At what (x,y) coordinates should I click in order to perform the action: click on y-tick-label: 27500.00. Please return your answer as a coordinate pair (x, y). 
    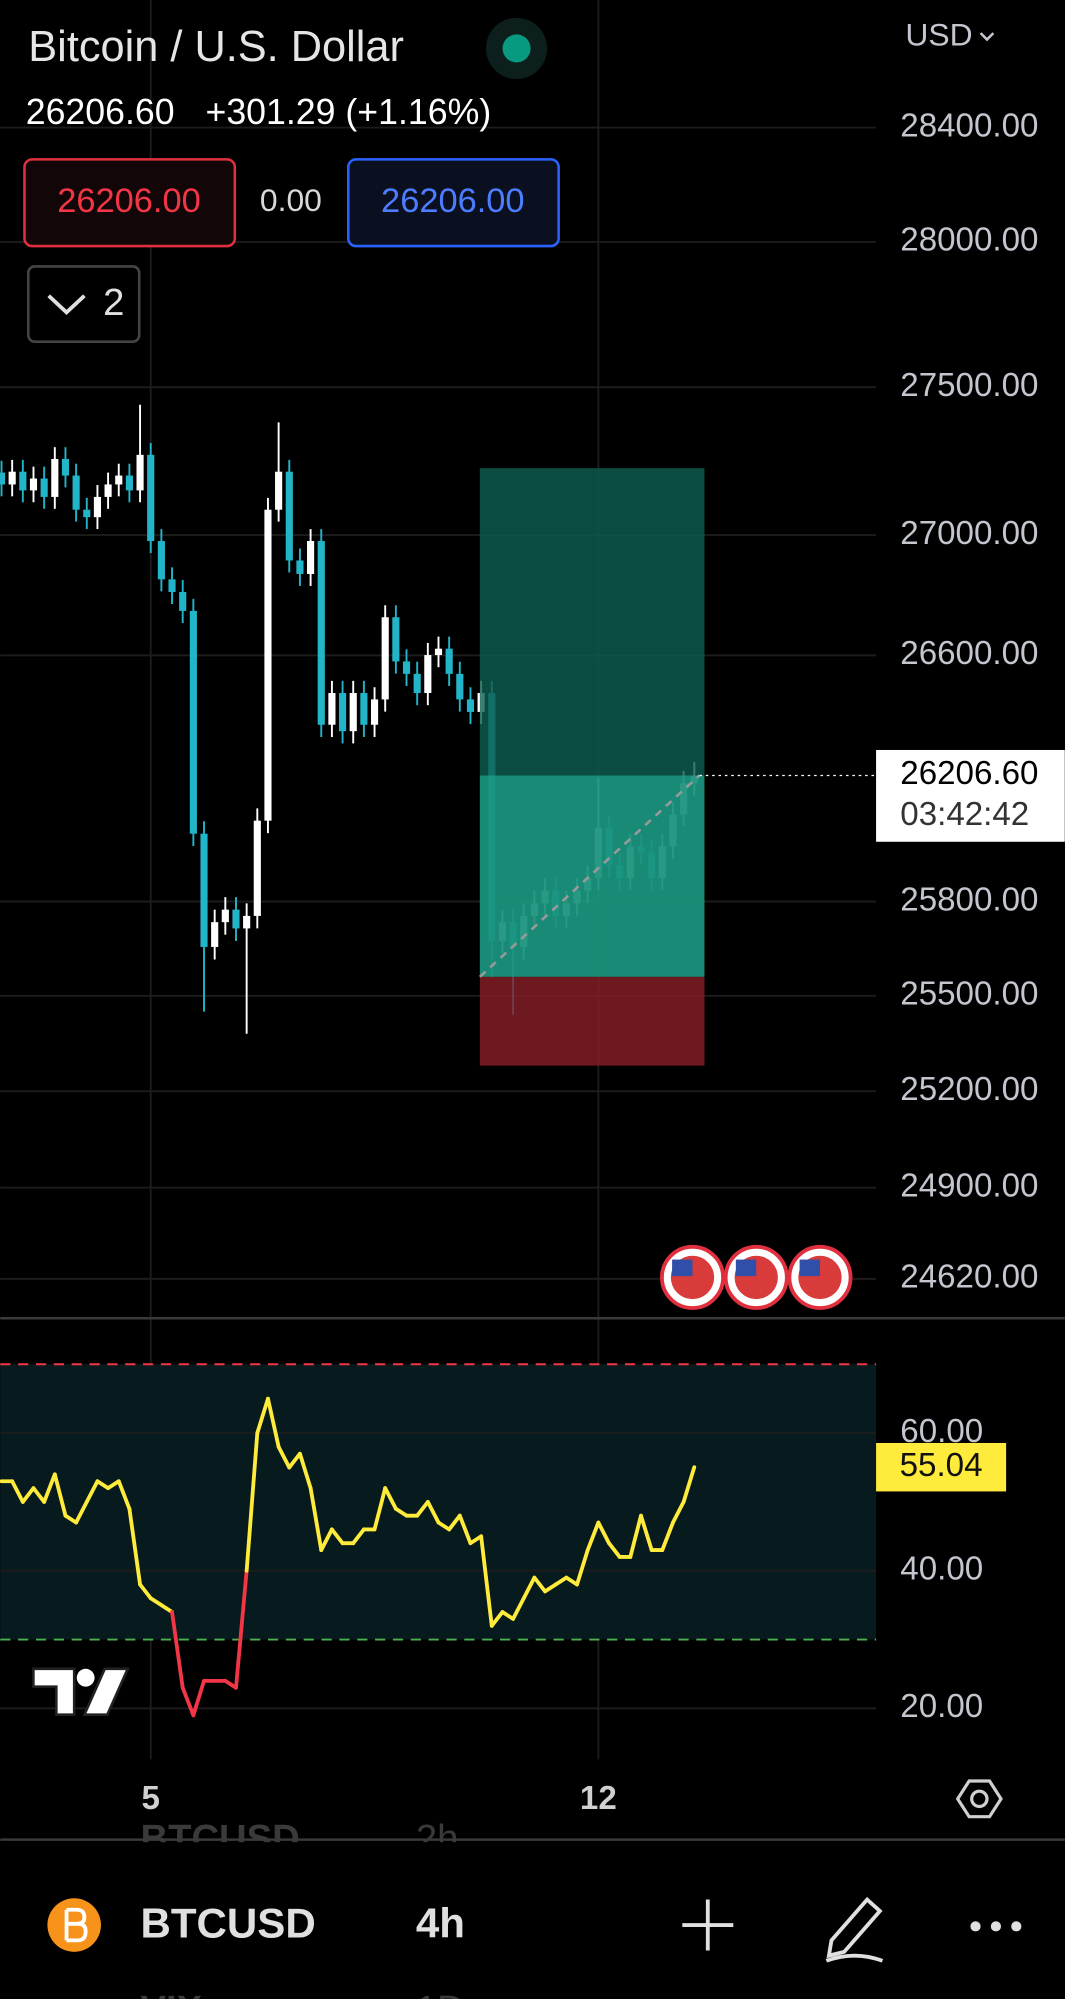
    Looking at the image, I should click on (969, 385).